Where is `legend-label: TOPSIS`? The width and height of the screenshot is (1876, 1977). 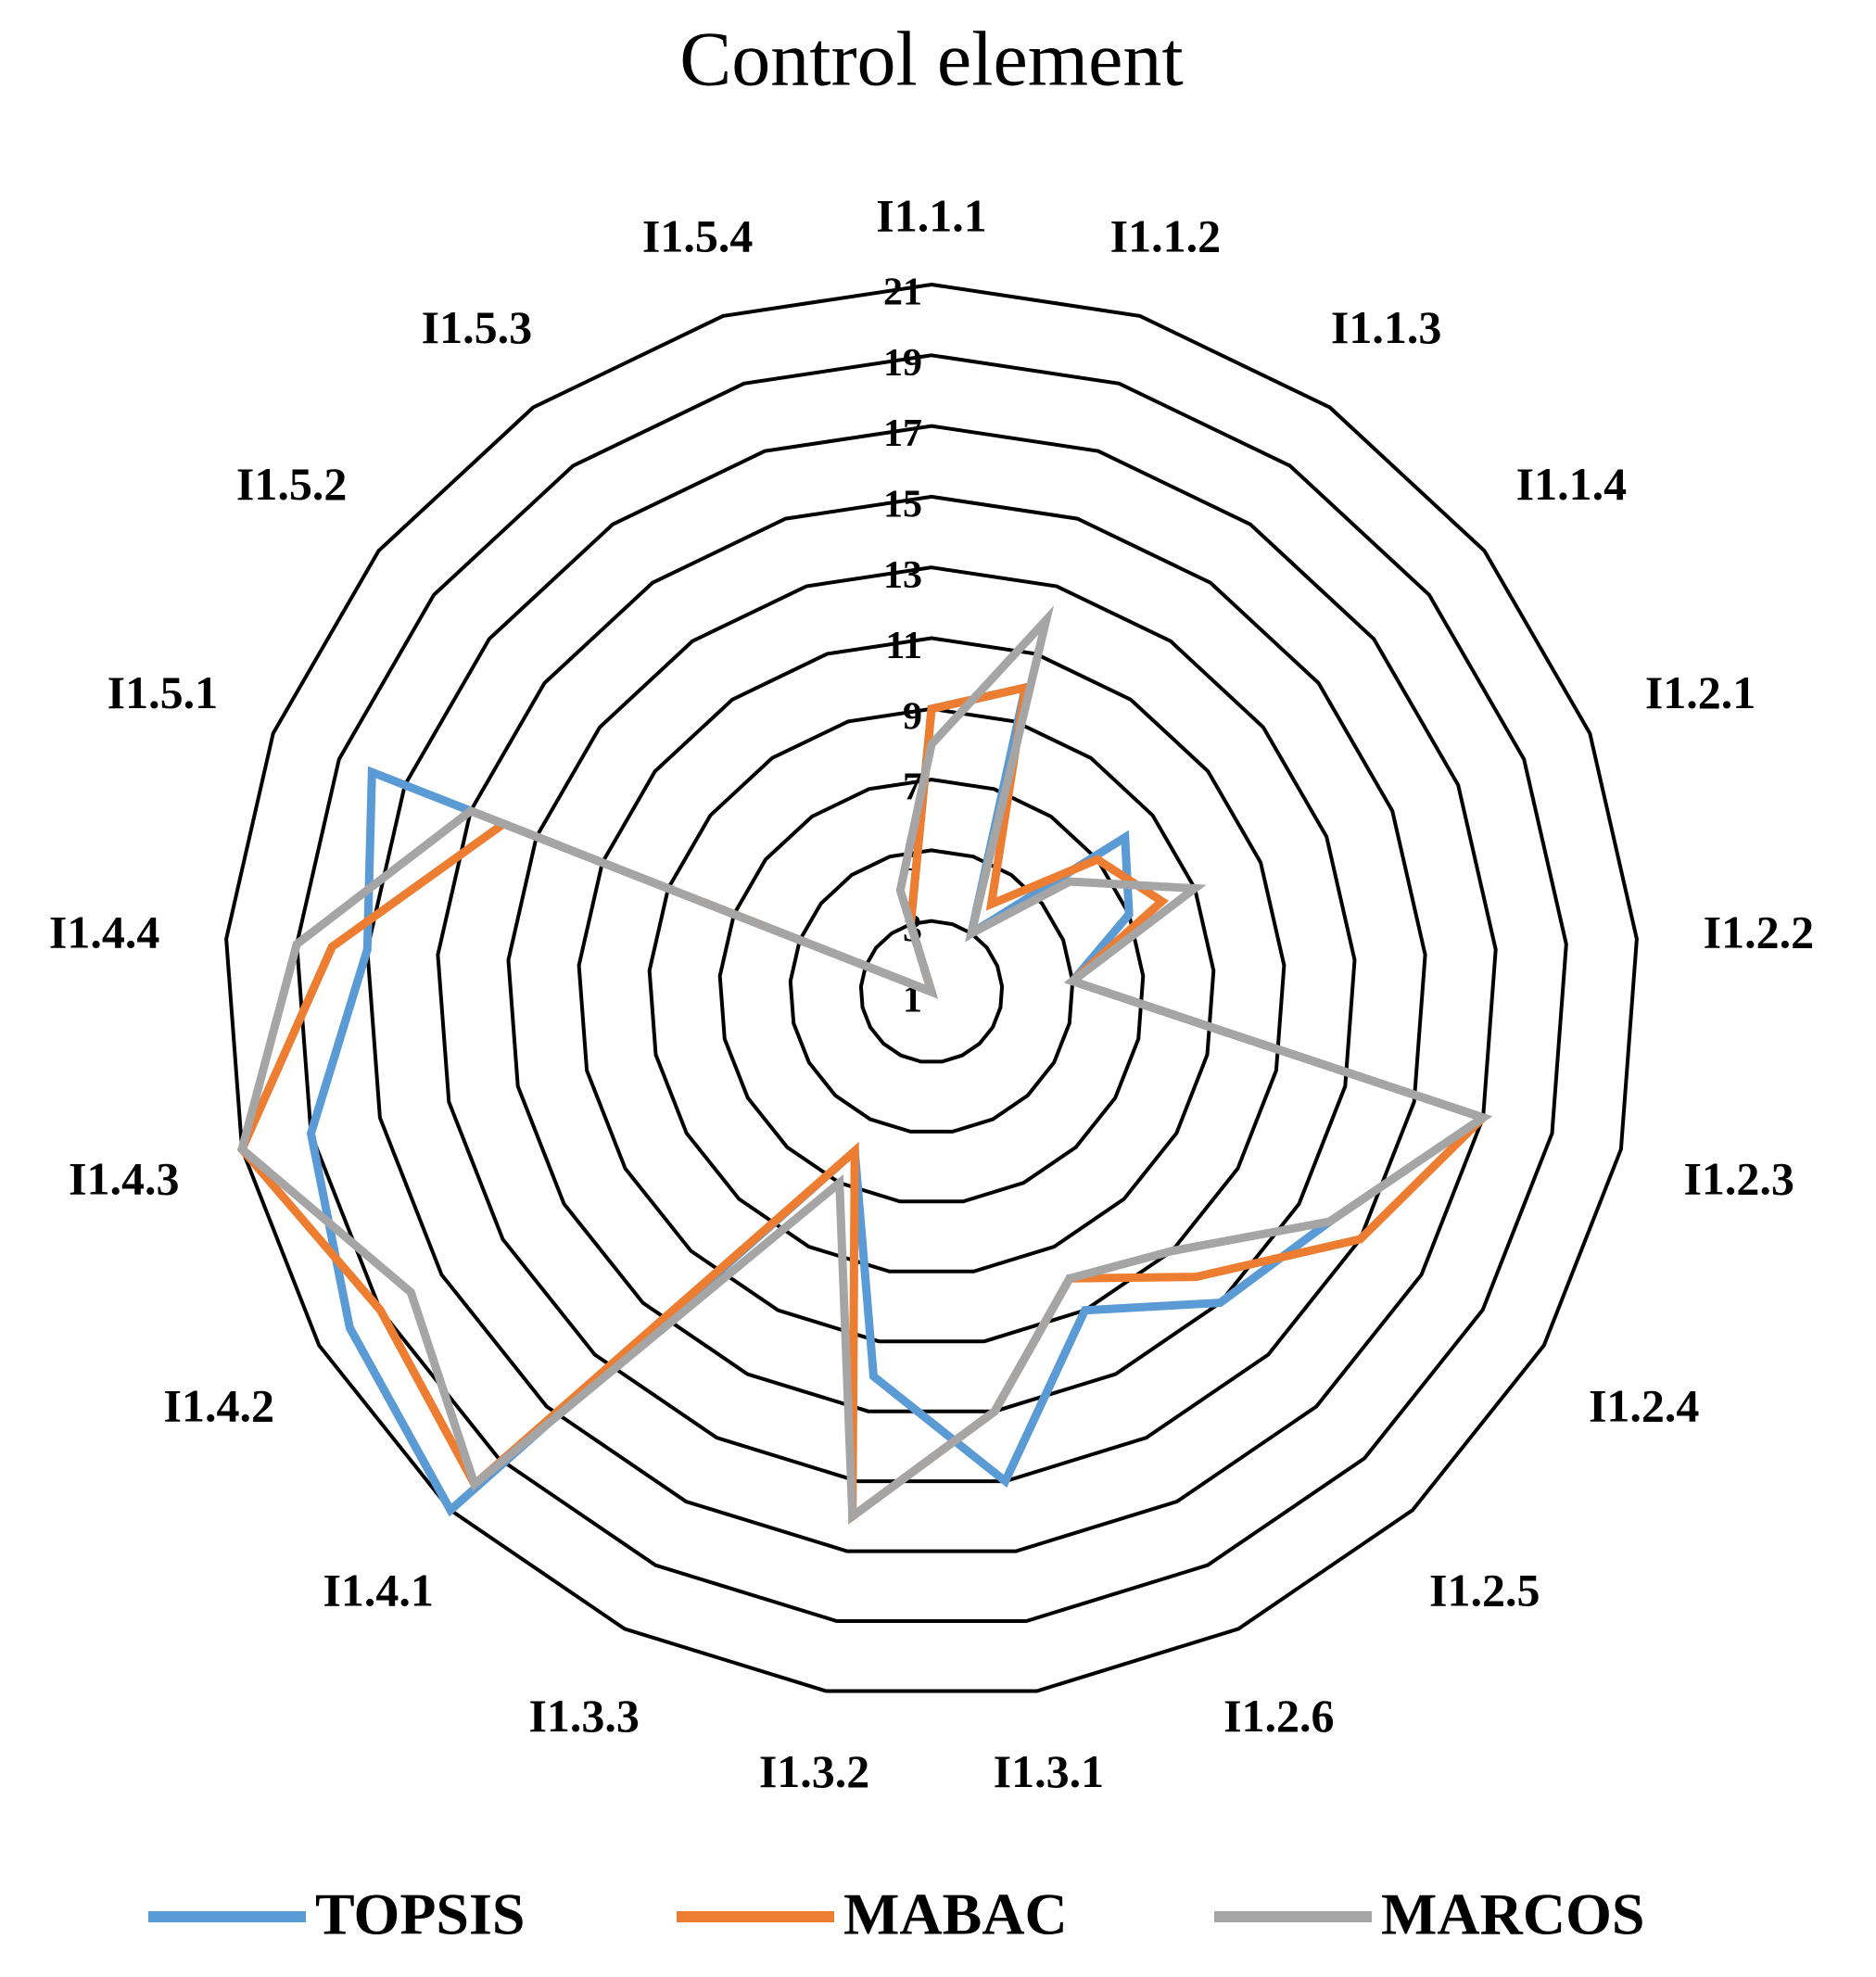 legend-label: TOPSIS is located at coordinates (420, 1914).